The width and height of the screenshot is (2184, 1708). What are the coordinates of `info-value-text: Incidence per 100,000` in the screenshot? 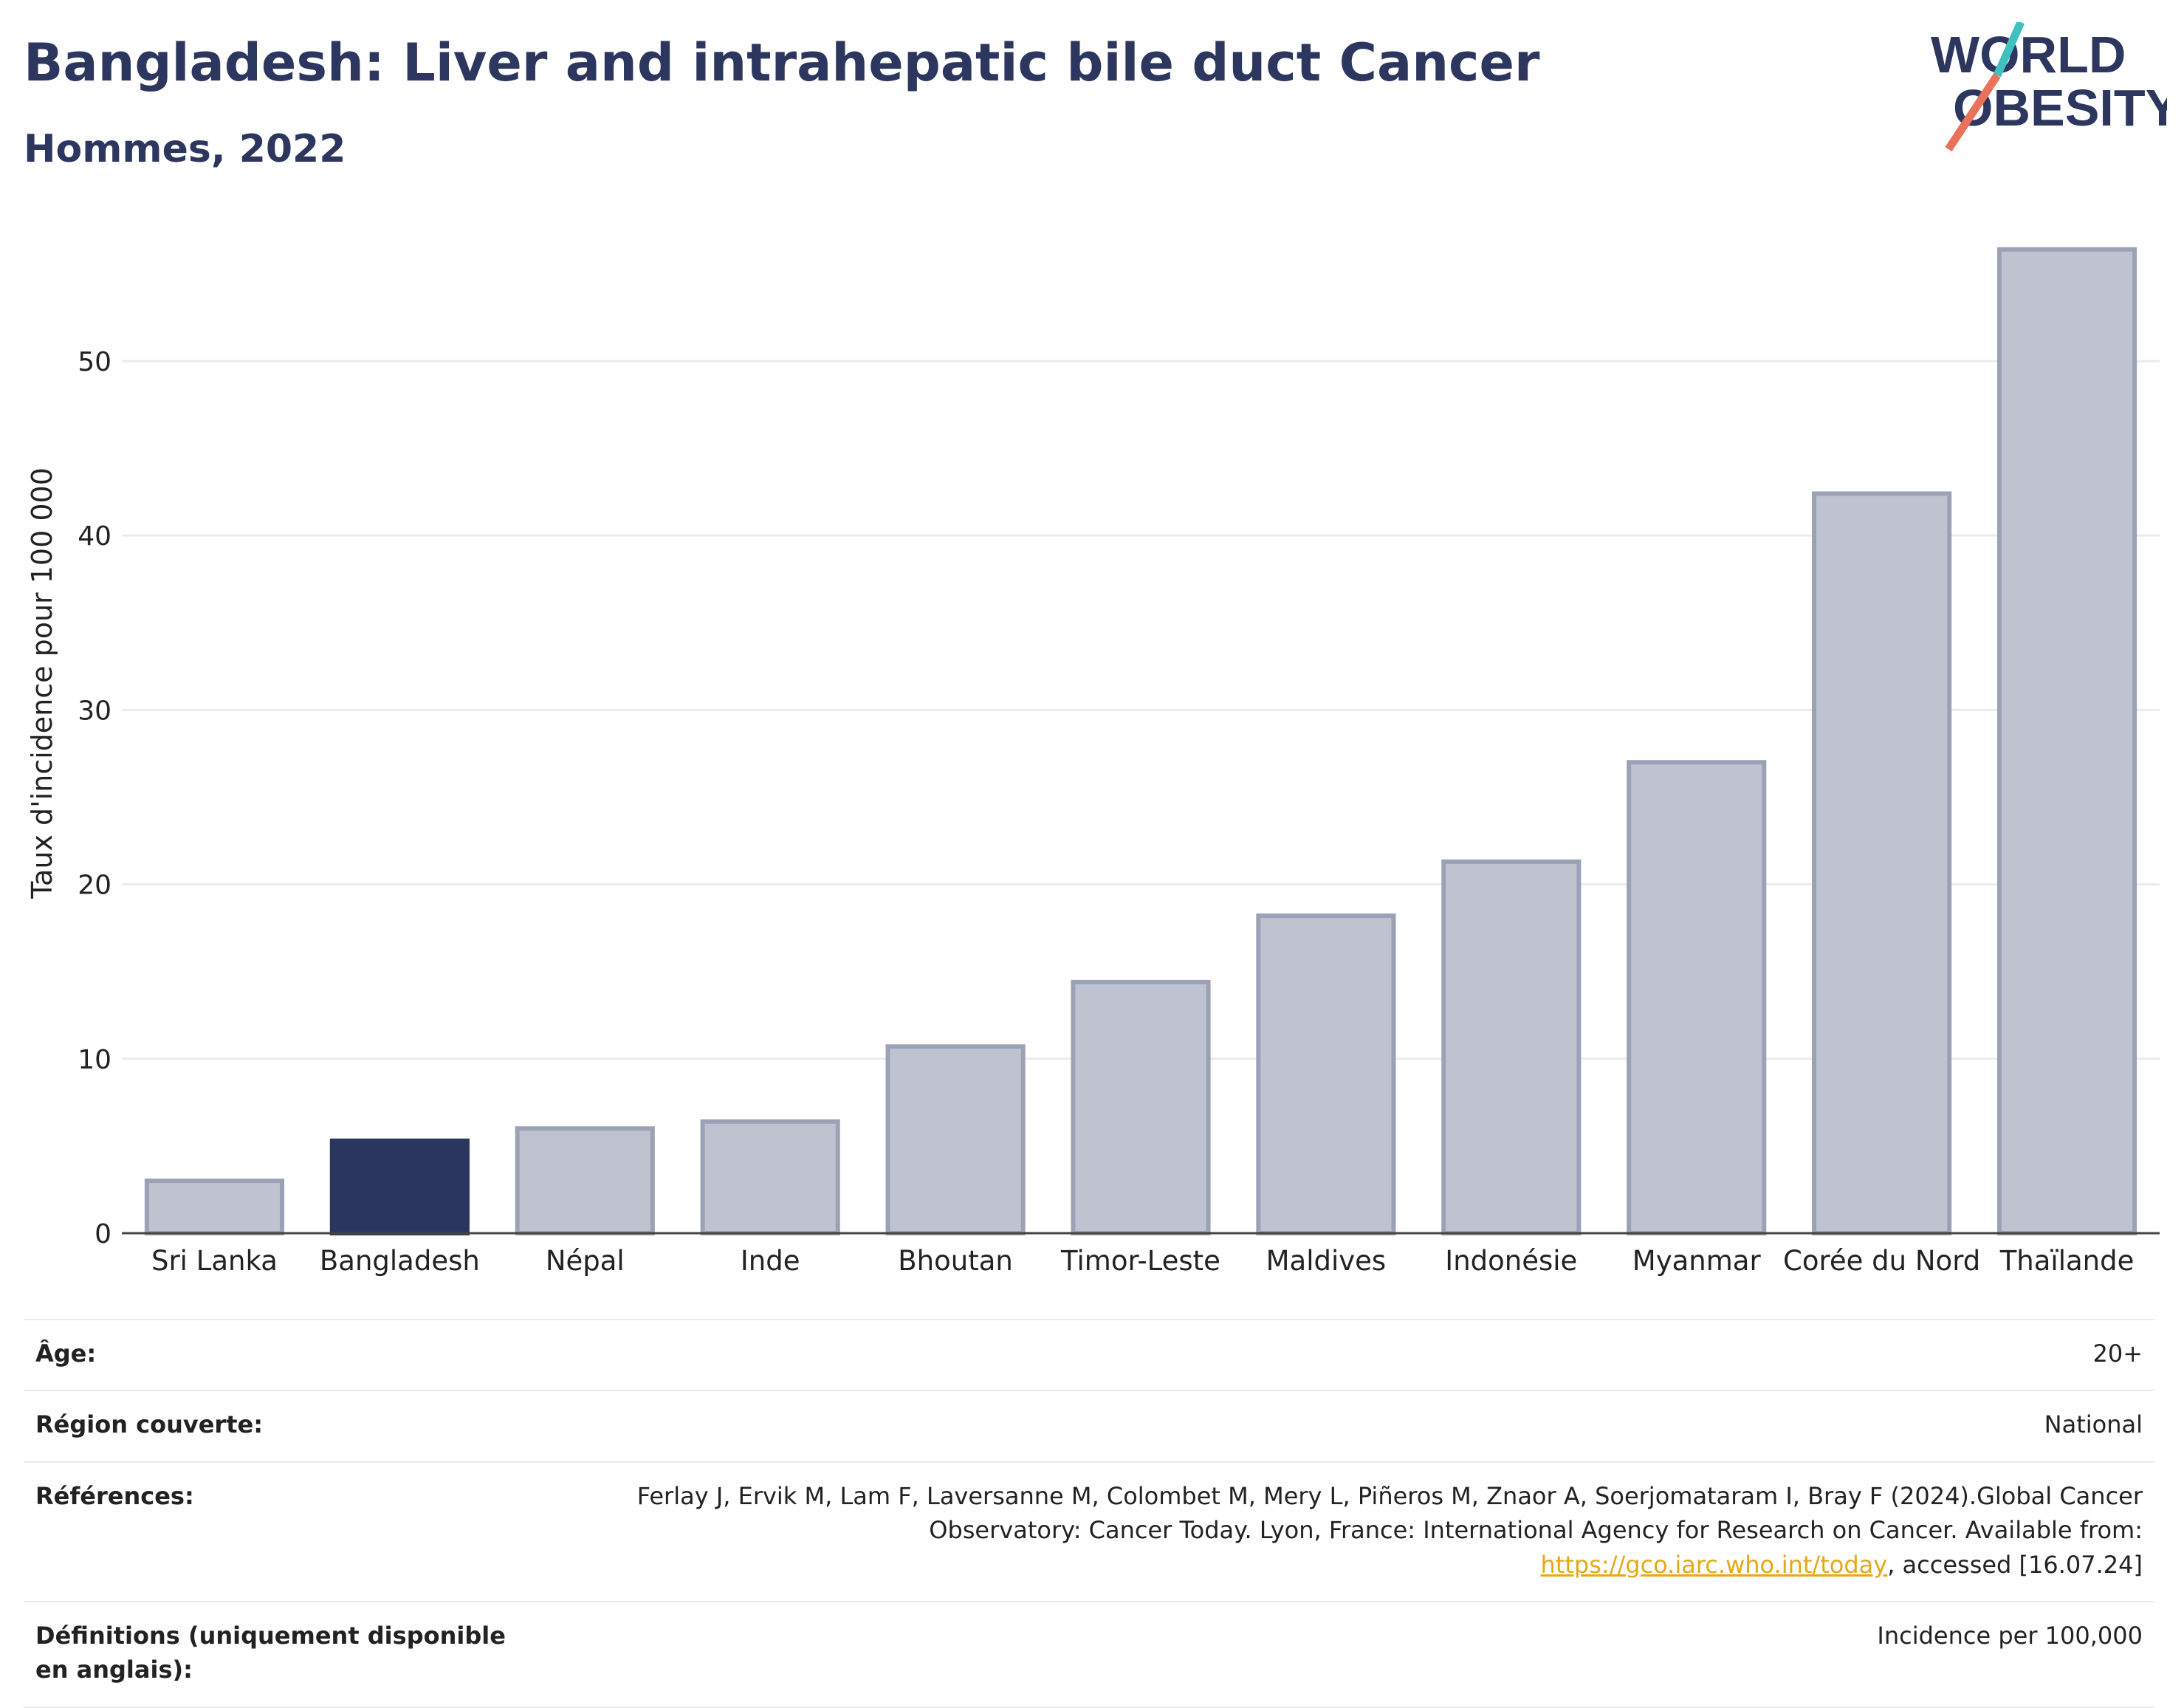 It's located at (2010, 1635).